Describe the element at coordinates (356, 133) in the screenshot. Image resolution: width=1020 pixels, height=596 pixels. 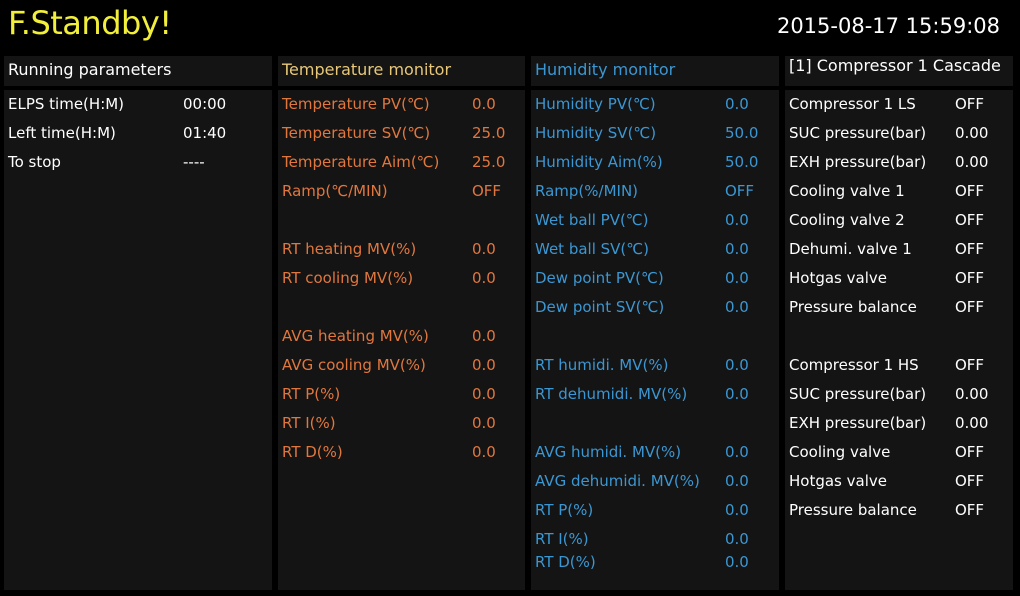
I see `parameter-label: Temperature SV(℃)` at that location.